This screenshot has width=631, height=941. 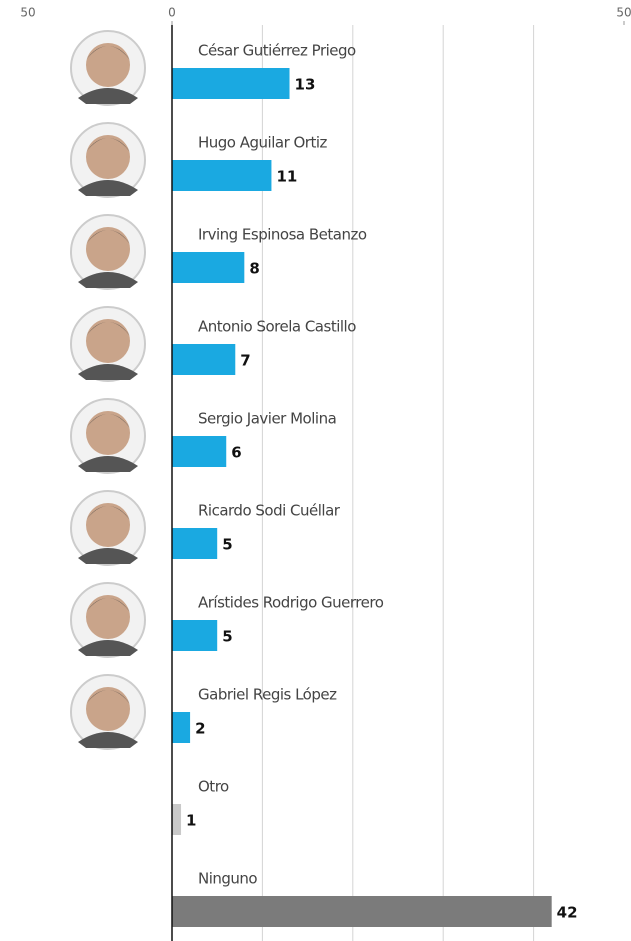 What do you see at coordinates (267, 695) in the screenshot?
I see `category-label: Gabriel Regis López` at bounding box center [267, 695].